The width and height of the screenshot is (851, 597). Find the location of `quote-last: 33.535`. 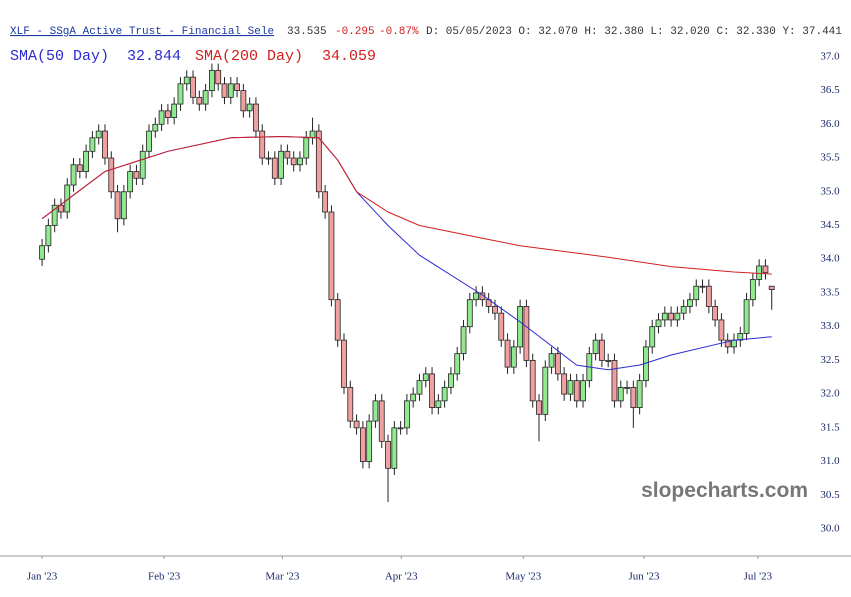

quote-last: 33.535 is located at coordinates (307, 32).